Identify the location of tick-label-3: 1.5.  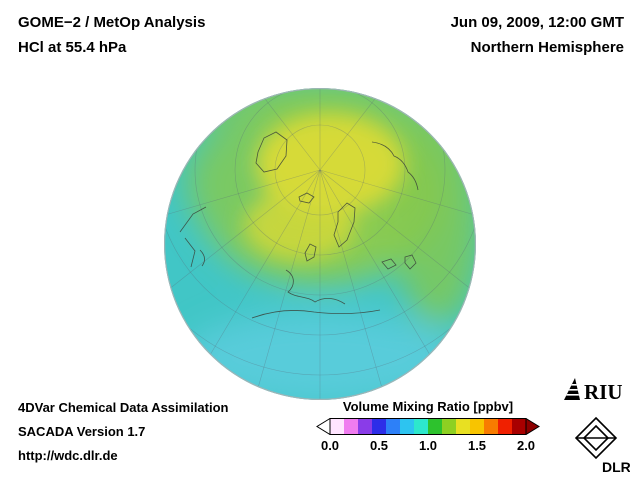
(477, 445).